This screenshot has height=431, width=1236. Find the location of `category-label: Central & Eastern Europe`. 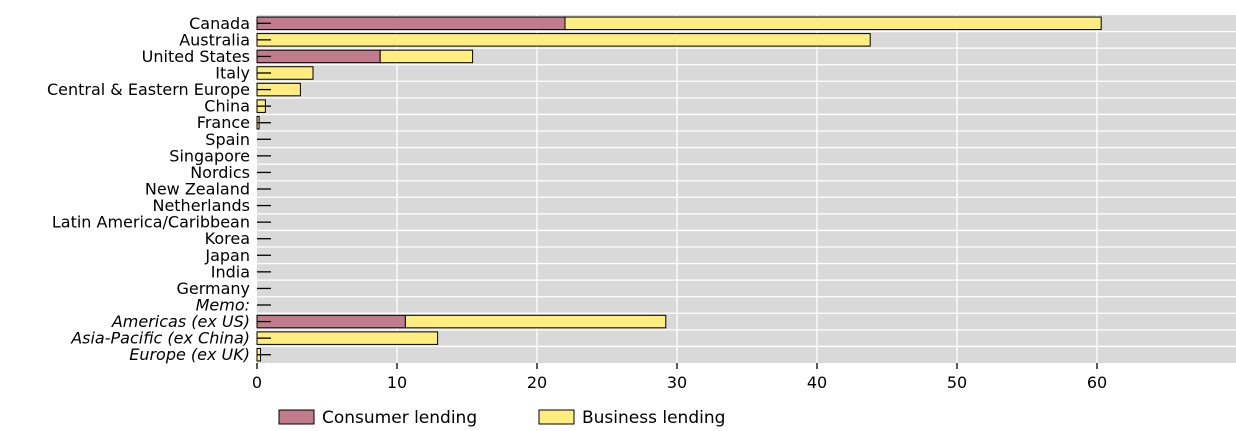

category-label: Central & Eastern Europe is located at coordinates (148, 89).